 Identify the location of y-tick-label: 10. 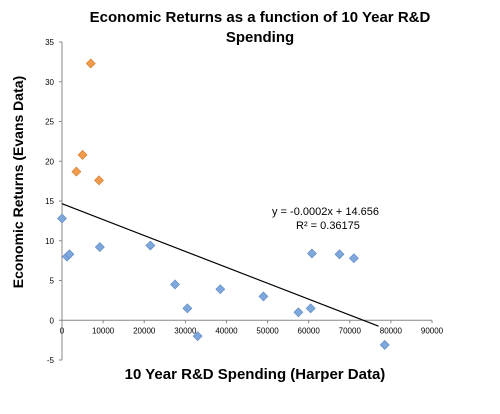
(49, 241).